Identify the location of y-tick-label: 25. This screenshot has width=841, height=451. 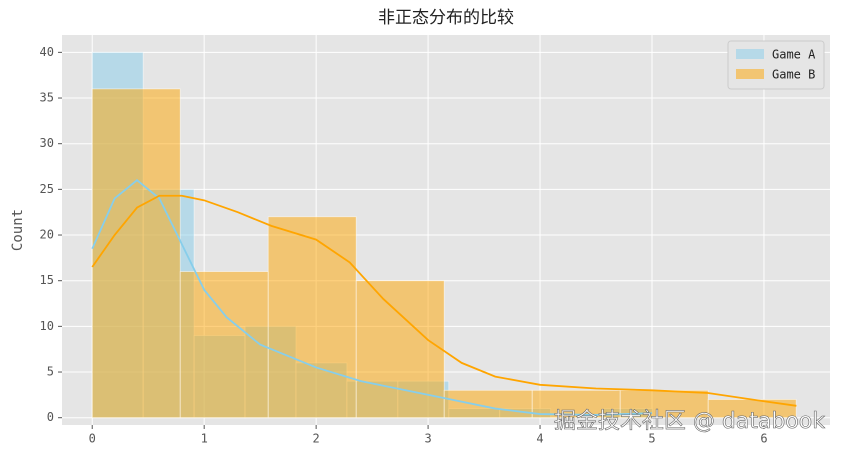
(47, 189).